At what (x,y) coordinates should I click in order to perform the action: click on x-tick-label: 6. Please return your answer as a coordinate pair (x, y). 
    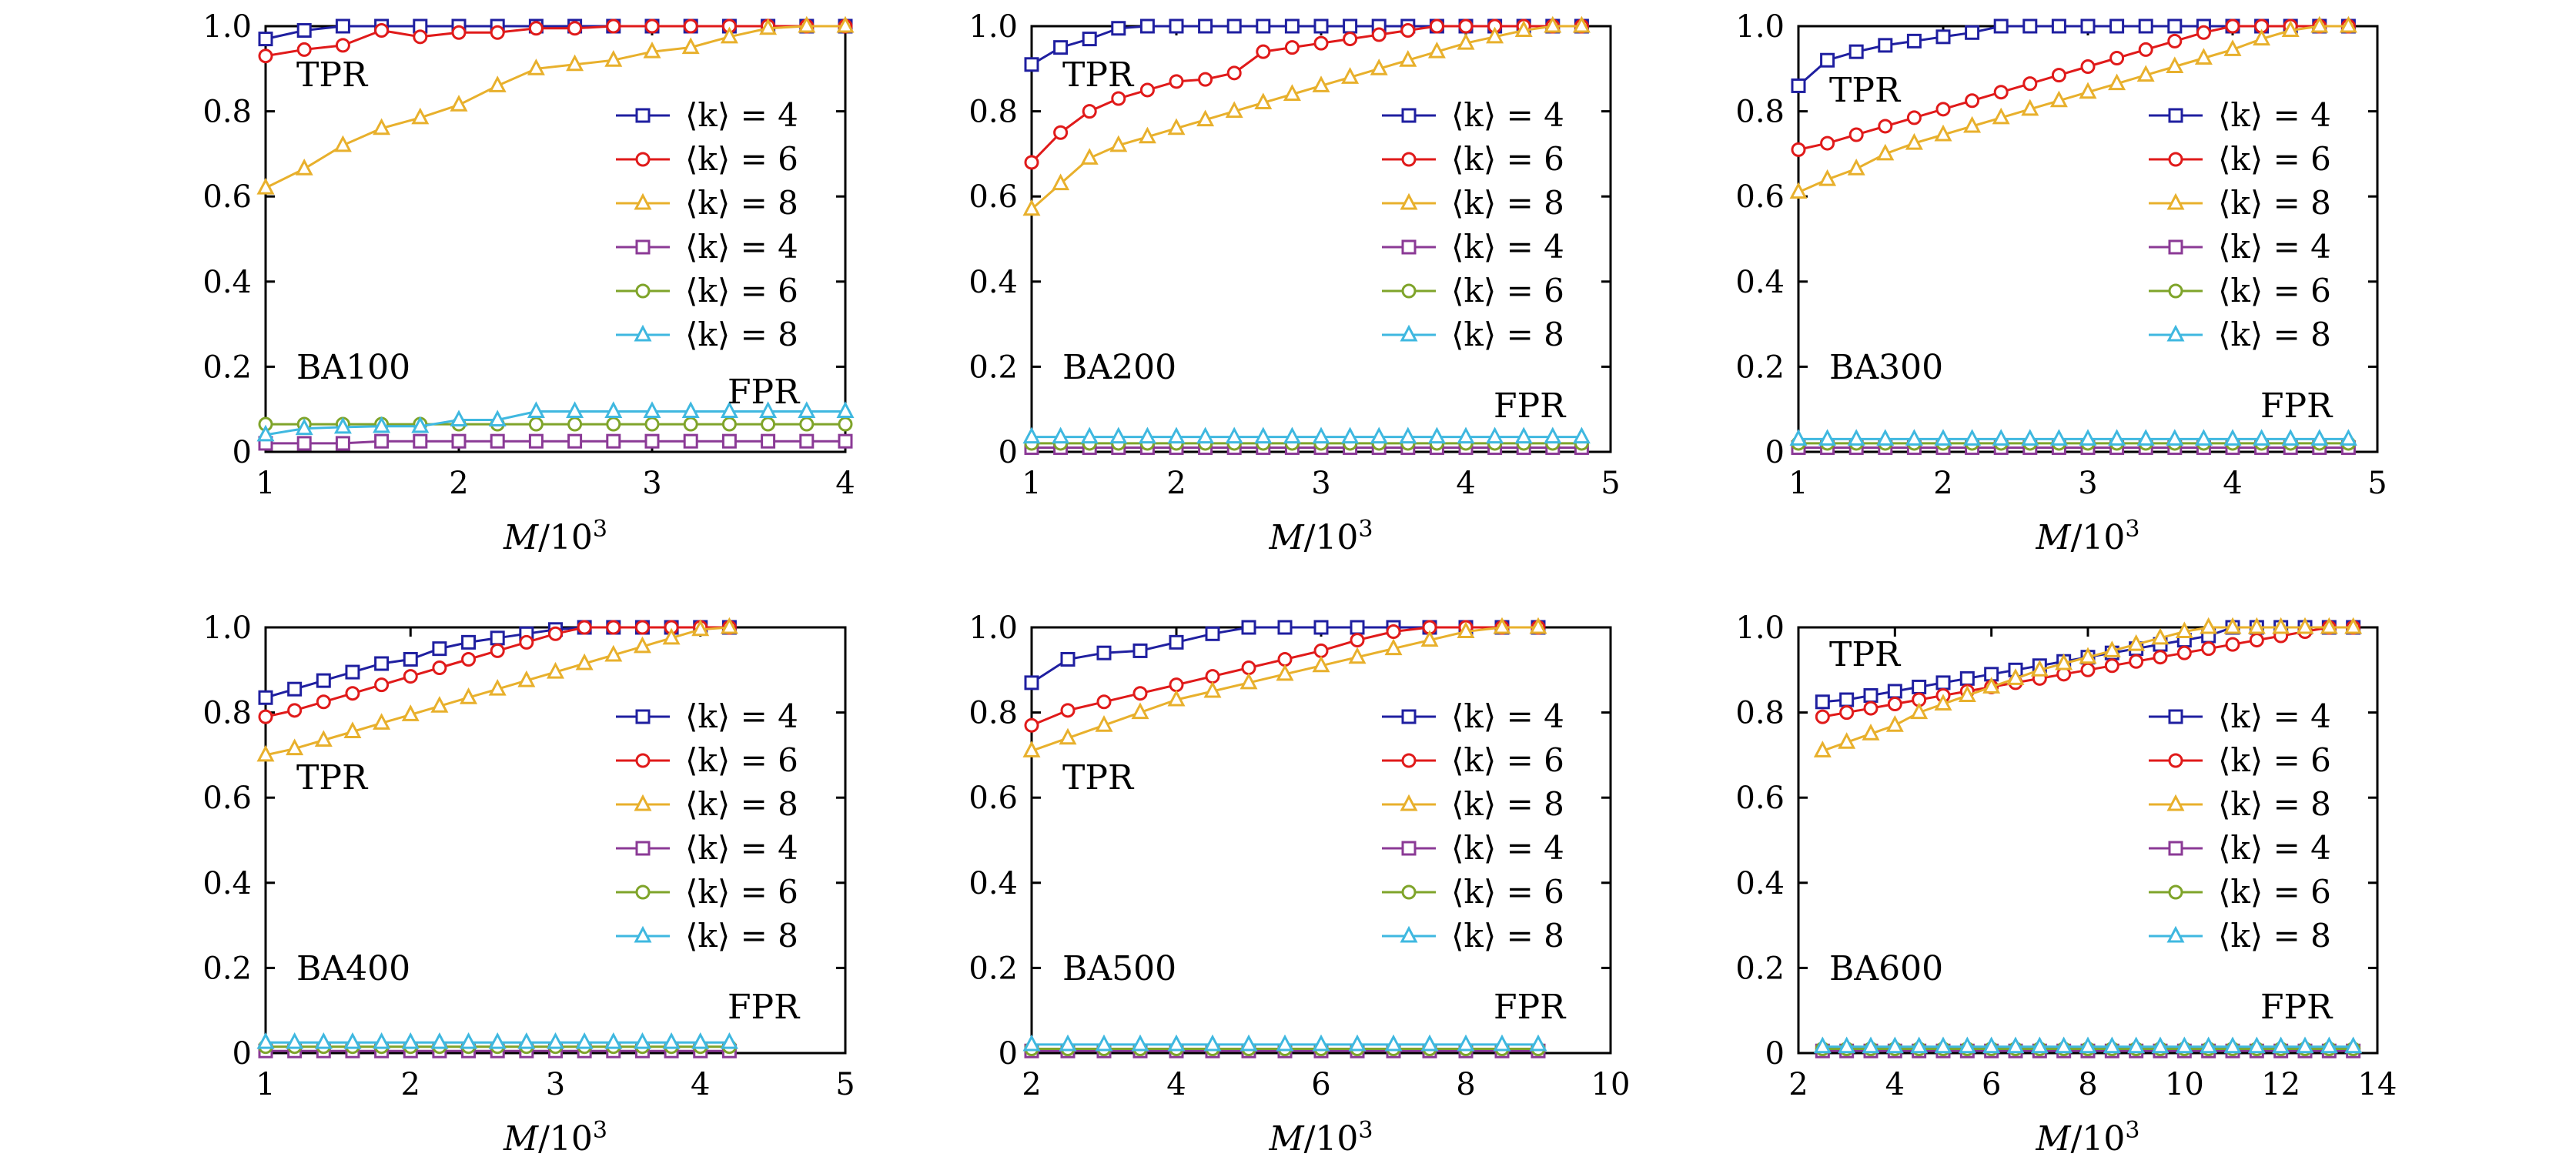
    Looking at the image, I should click on (1321, 1085).